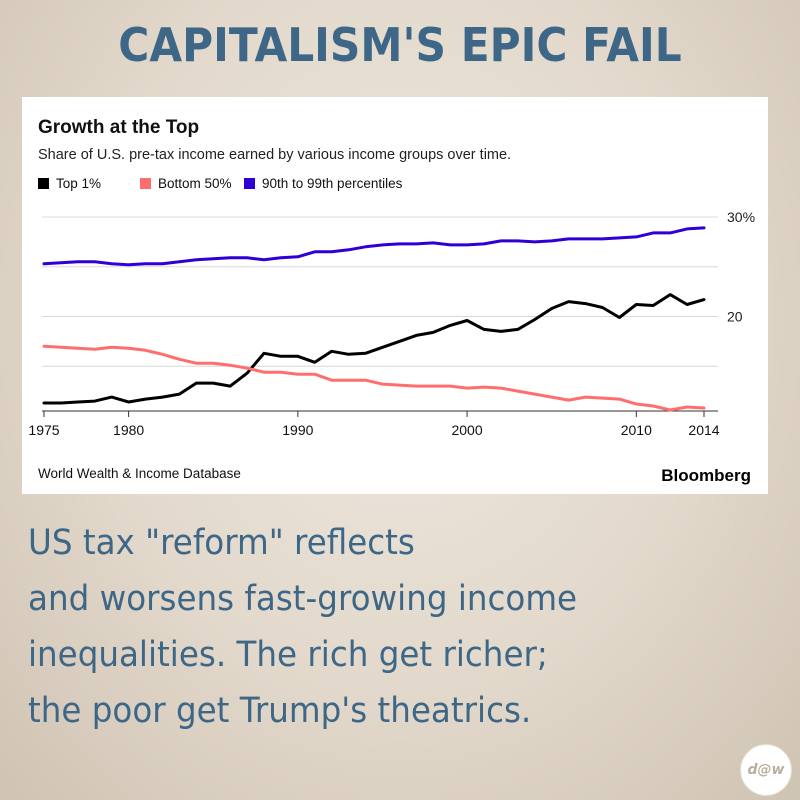 The image size is (800, 800). I want to click on headline: CAPITALISM'S EPIC FAIL, so click(400, 45).